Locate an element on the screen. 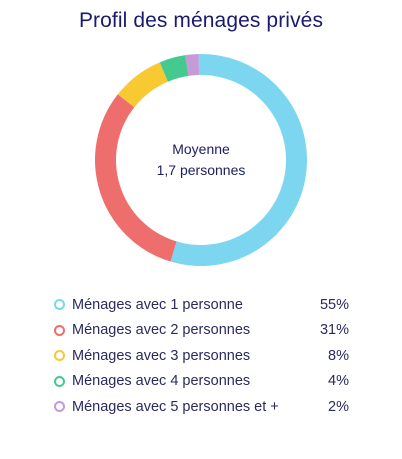 The image size is (402, 459). legend-label: Ménages avec 5 personnes et + is located at coordinates (175, 406).